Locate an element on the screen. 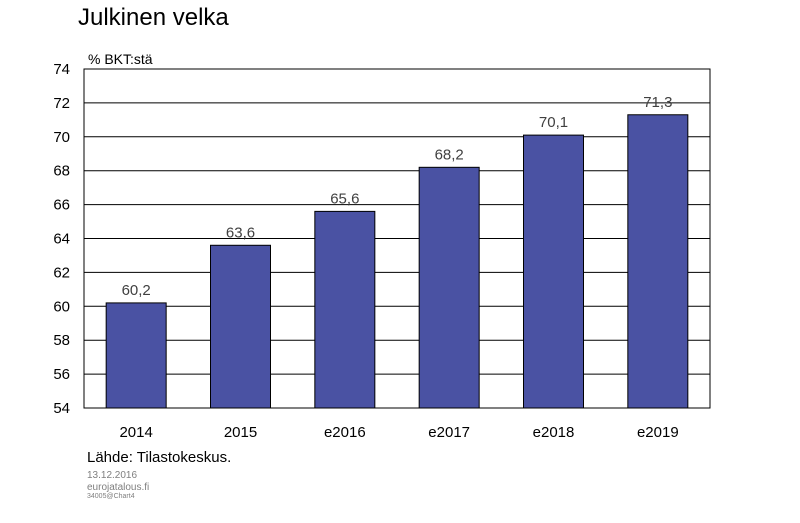 This screenshot has width=800, height=523. footer-date: 13.12.2016 is located at coordinates (112, 475).